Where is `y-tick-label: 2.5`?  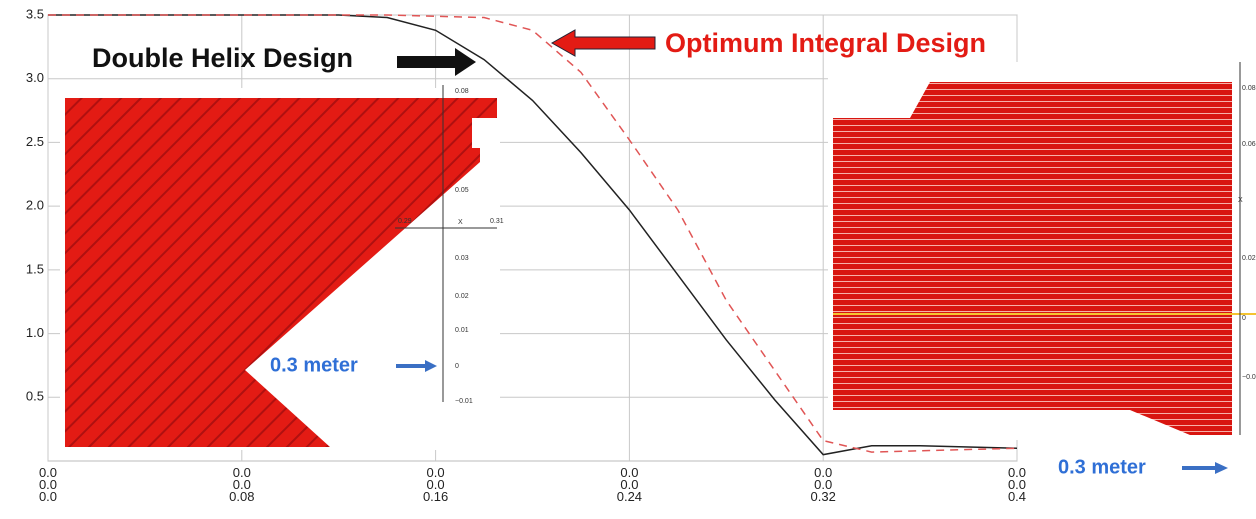
y-tick-label: 2.5 is located at coordinates (35, 141).